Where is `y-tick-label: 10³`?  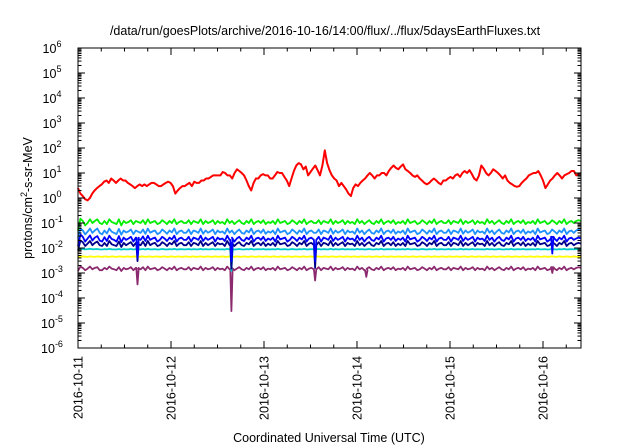 y-tick-label: 10³ is located at coordinates (52, 122).